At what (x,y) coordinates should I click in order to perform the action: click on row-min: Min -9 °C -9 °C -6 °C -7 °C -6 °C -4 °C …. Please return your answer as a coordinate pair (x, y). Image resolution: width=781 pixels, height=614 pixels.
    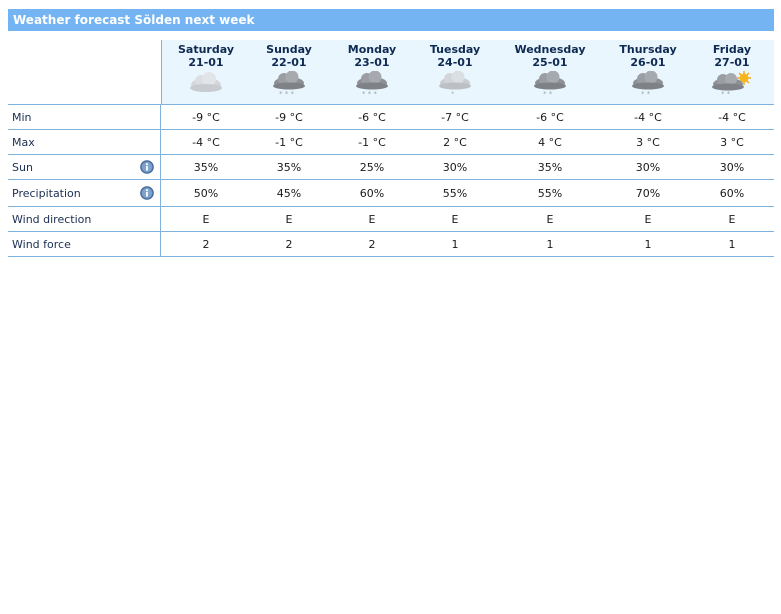
    Looking at the image, I should click on (391, 117).